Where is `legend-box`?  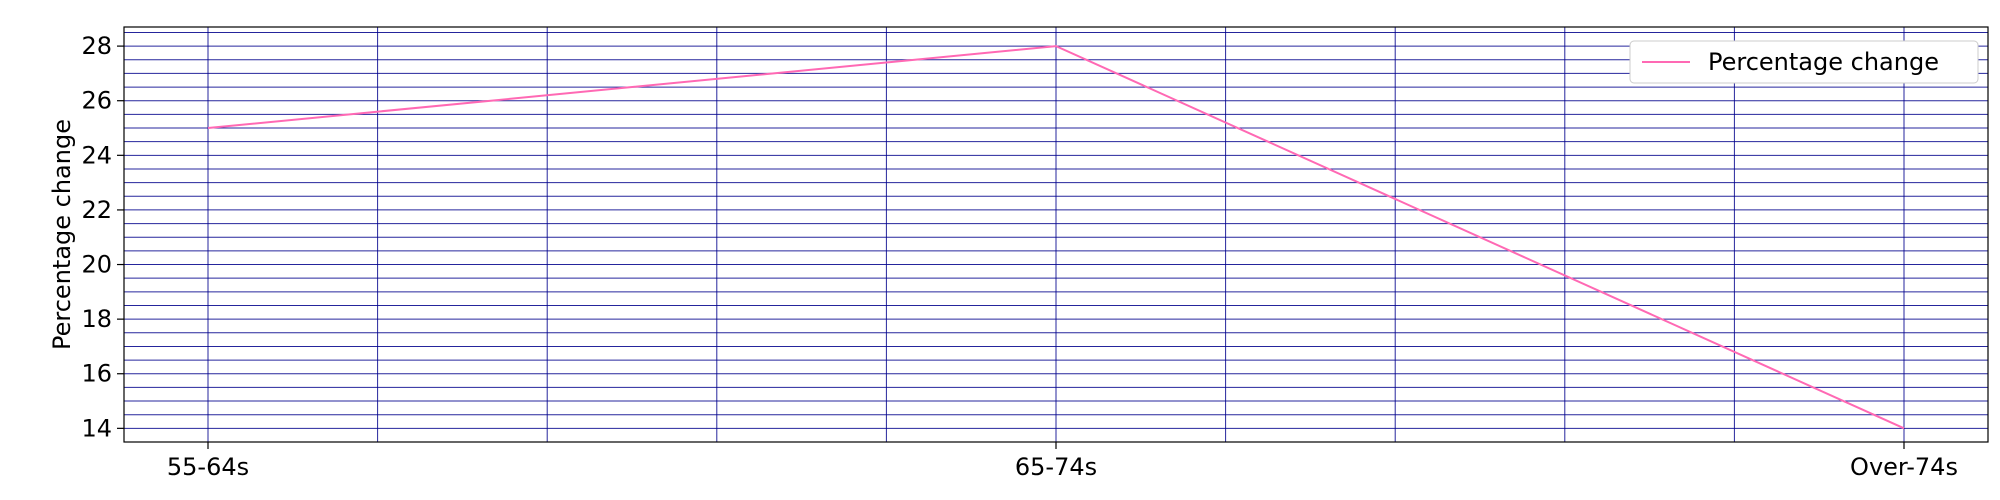 legend-box is located at coordinates (1804, 62).